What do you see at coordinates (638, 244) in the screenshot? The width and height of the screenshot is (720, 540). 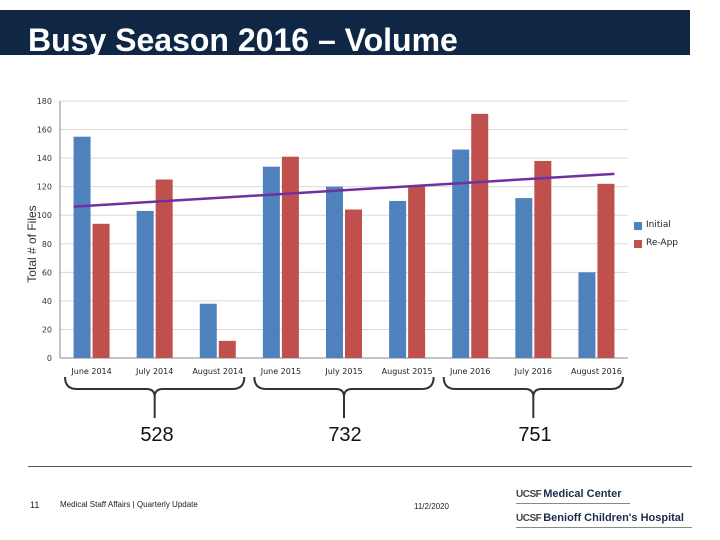 I see `legend-swatch-reapp` at bounding box center [638, 244].